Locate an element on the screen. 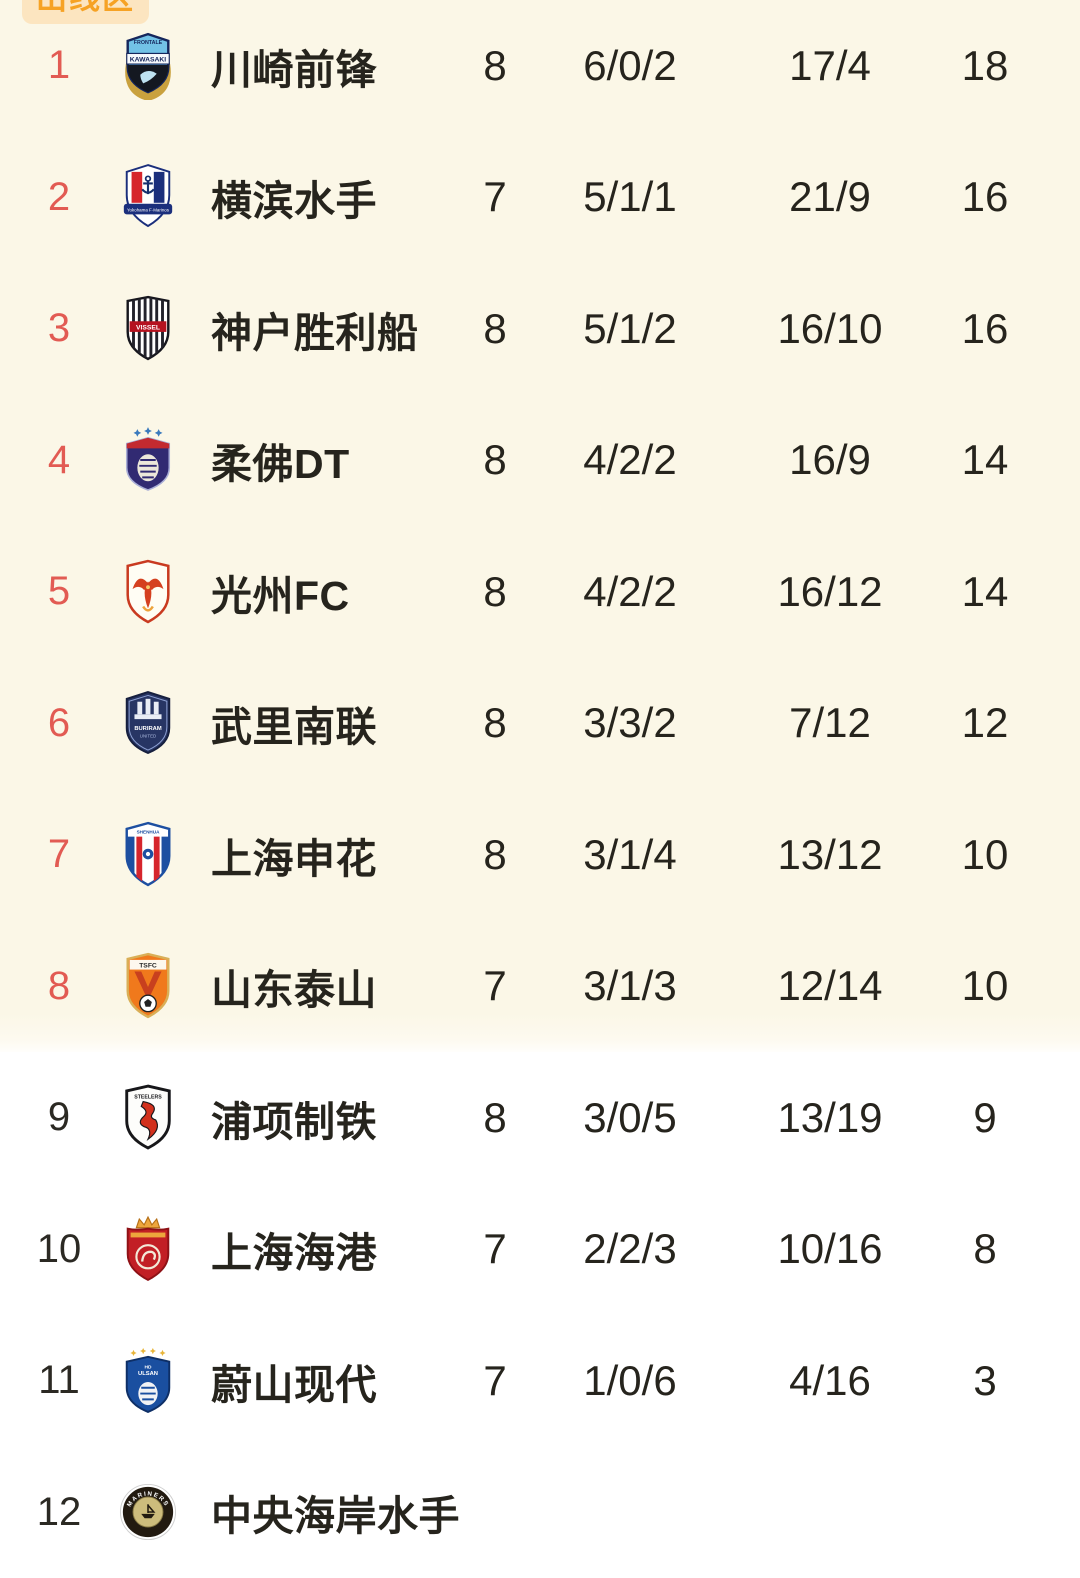 This screenshot has height=1578, width=1080. svg-text: SHENHUA is located at coordinates (149, 831).